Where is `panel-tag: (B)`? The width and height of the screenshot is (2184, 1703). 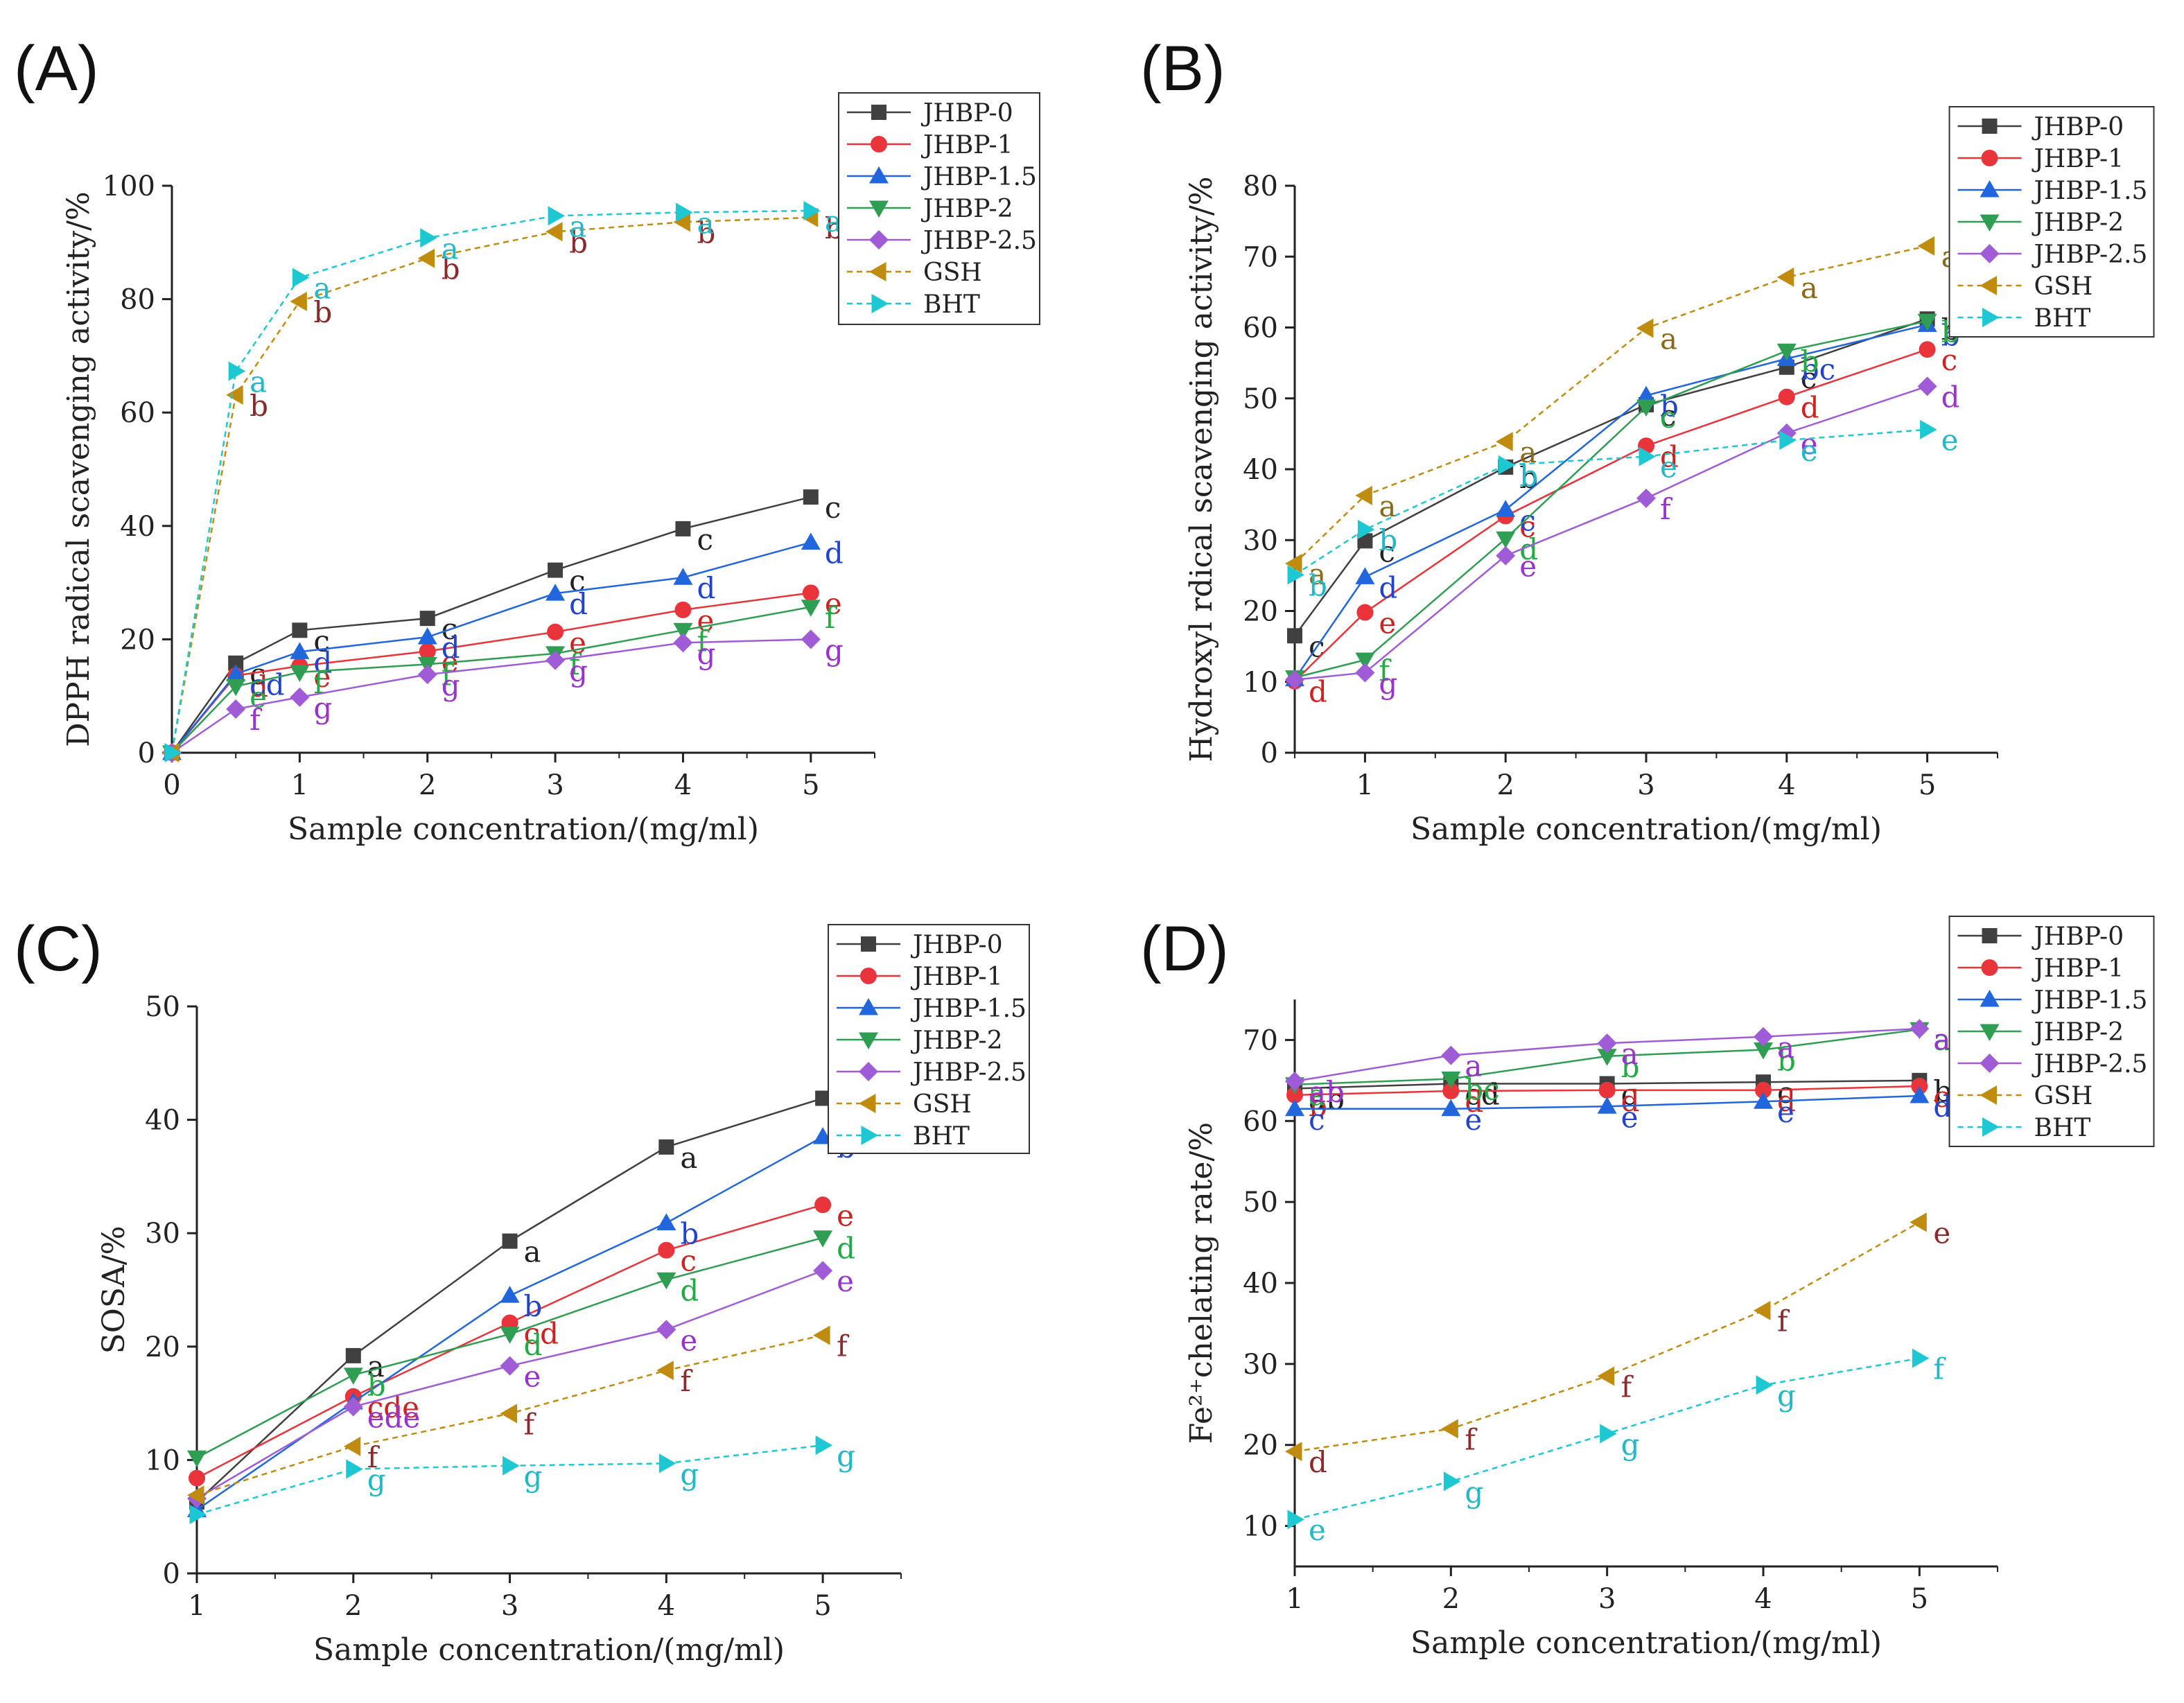
panel-tag: (B) is located at coordinates (1182, 68).